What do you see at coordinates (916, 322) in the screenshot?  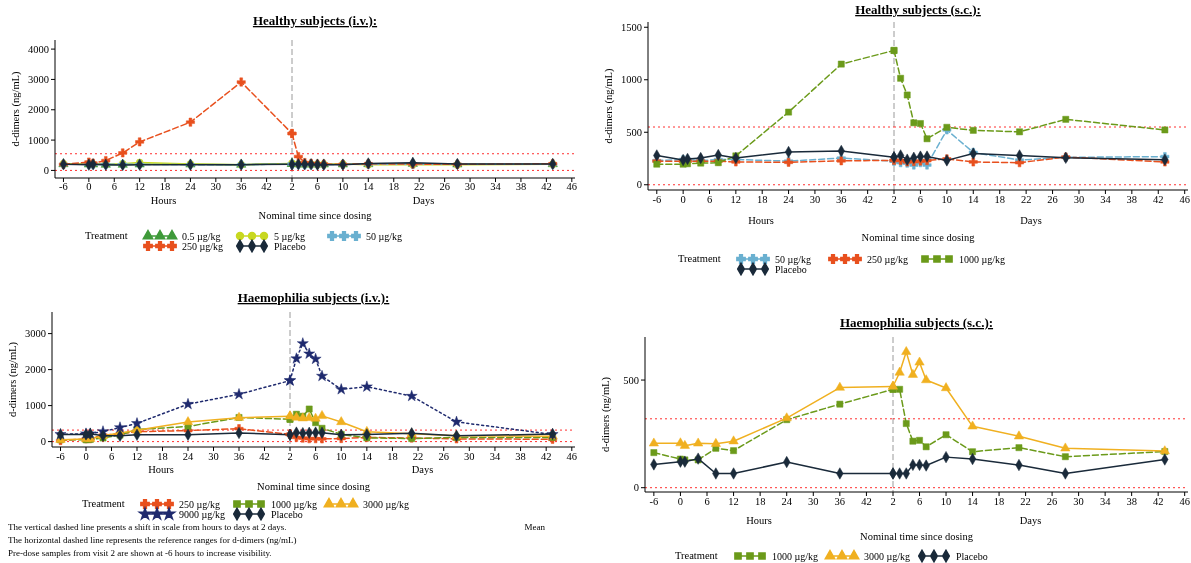 I see `chart-title: Haemophilia subjects (s.c.):` at bounding box center [916, 322].